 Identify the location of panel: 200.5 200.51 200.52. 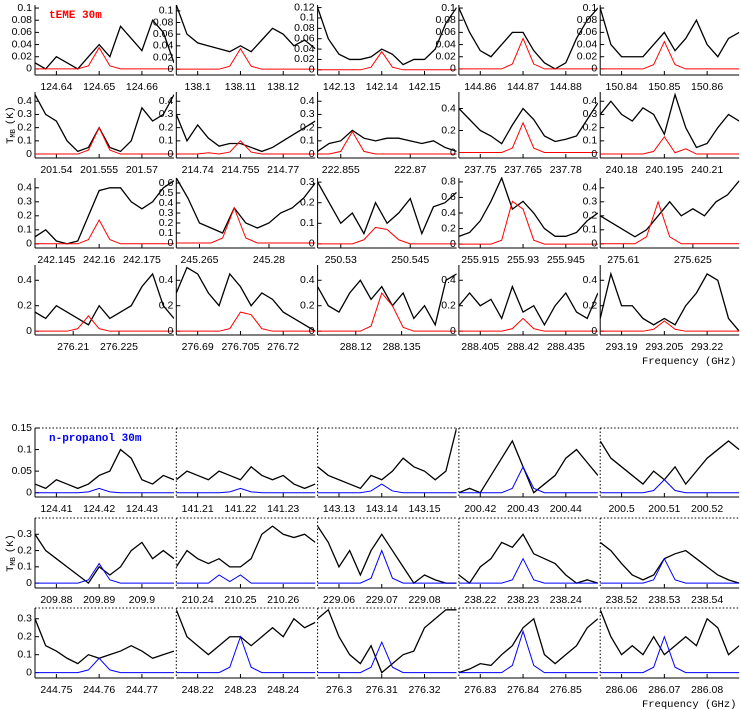
(669, 471).